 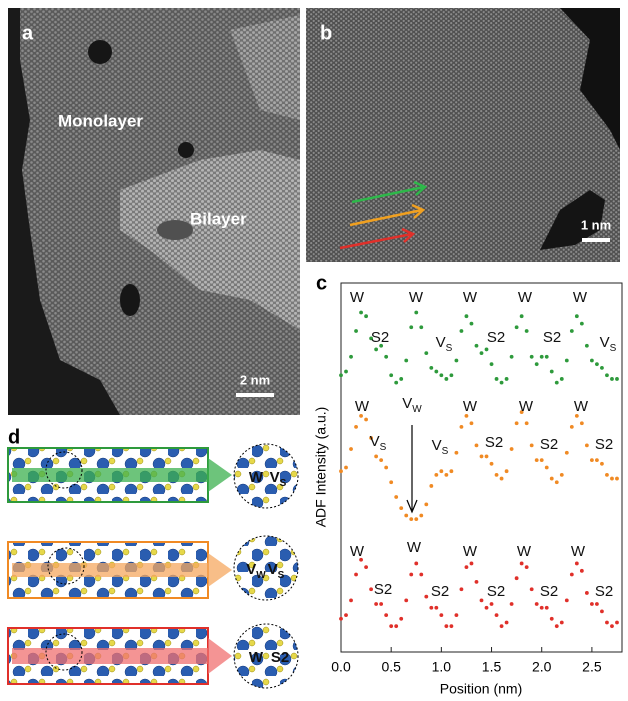 I want to click on inset-label: W, so click(x=256, y=657).